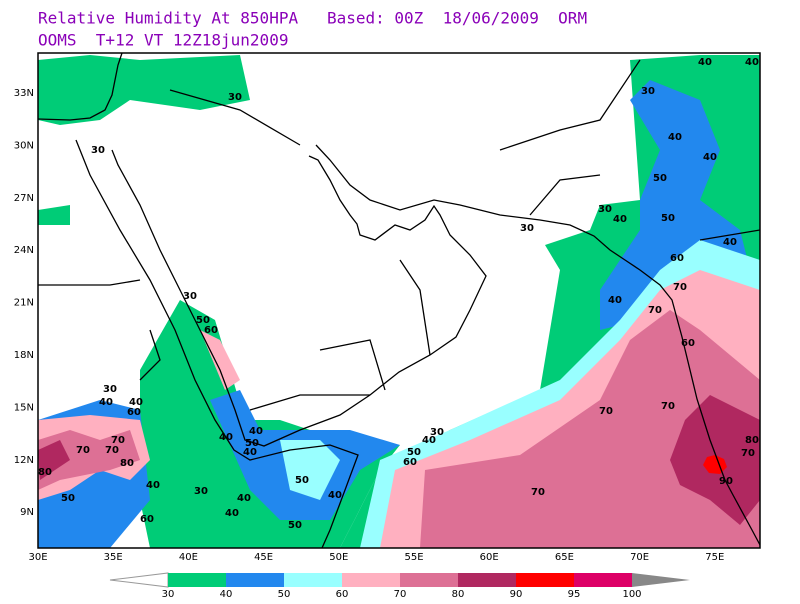  I want to click on lon-label: 65E, so click(564, 557).